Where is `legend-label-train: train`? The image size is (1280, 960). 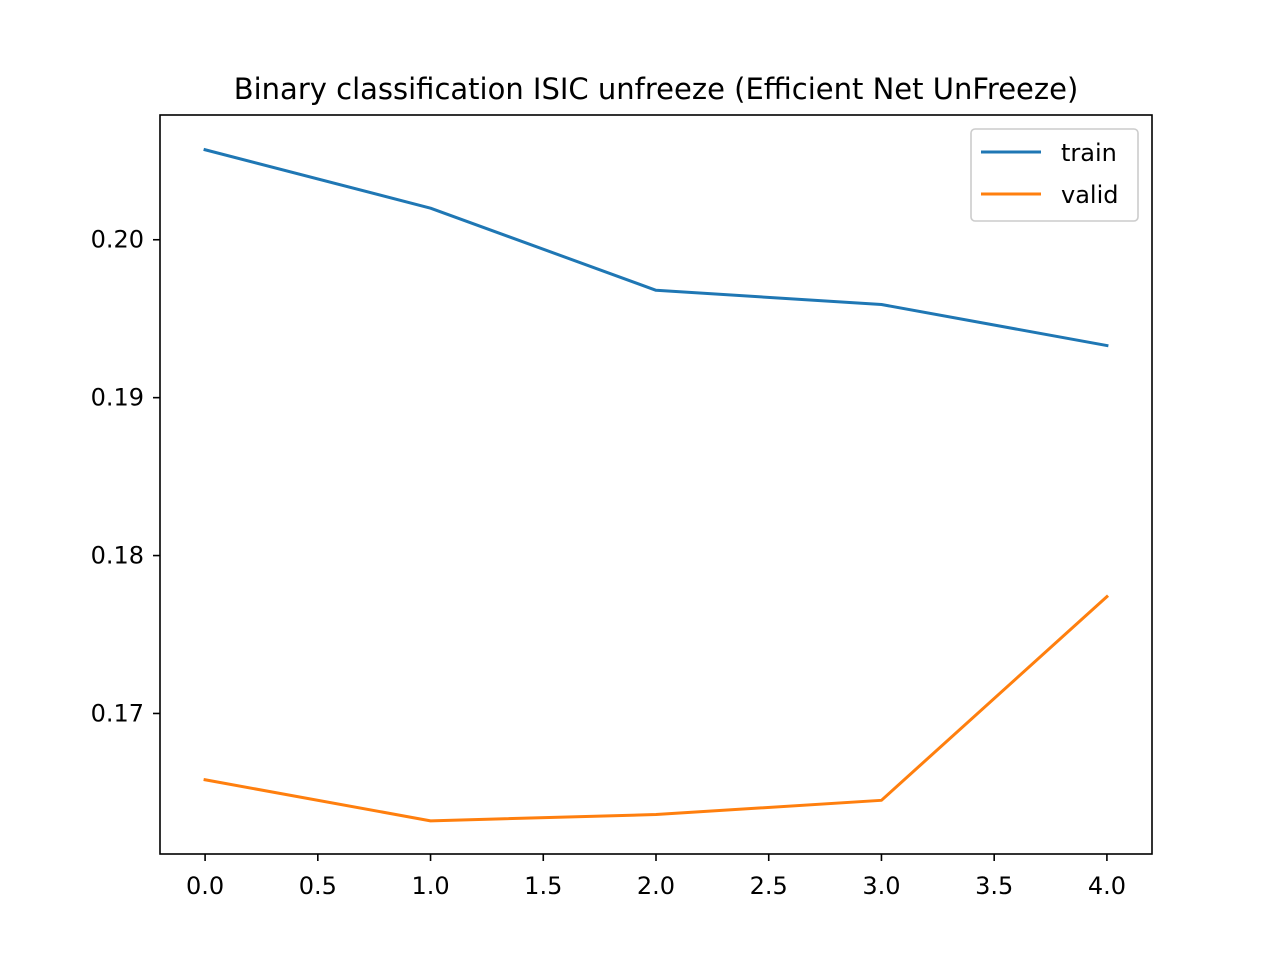
legend-label-train: train is located at coordinates (1089, 153).